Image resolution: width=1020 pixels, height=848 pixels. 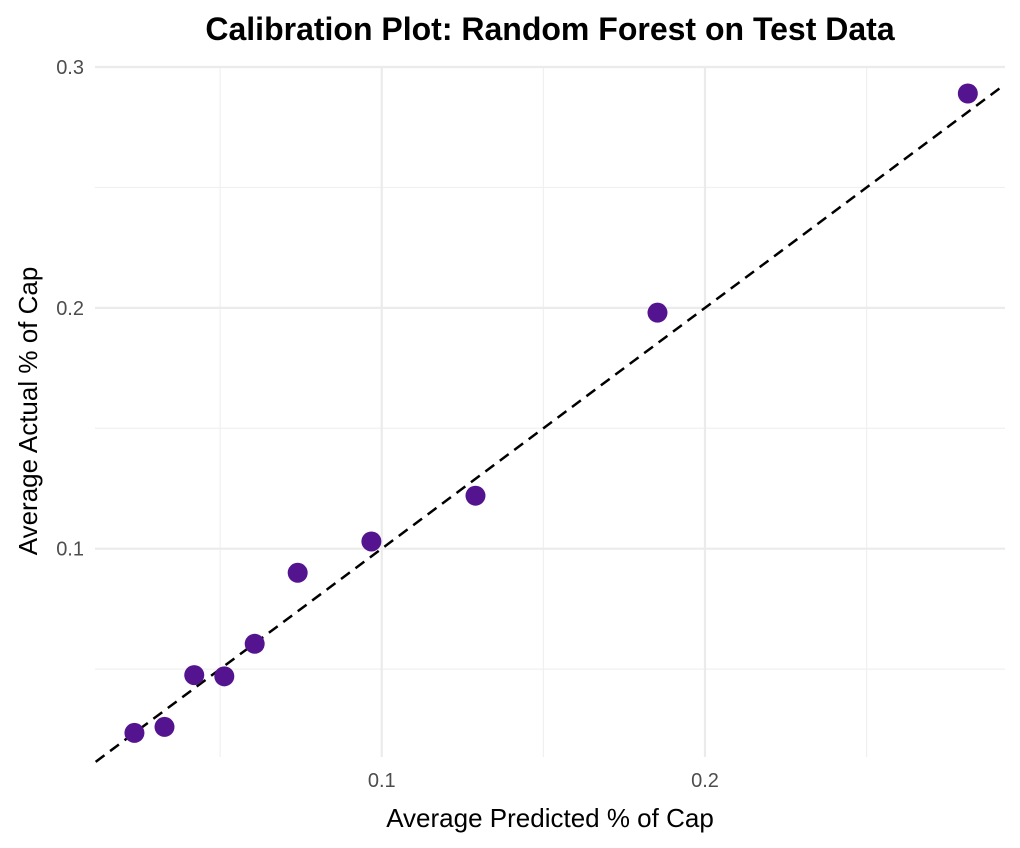 I want to click on y-tick-label: 0.2, so click(x=70, y=309).